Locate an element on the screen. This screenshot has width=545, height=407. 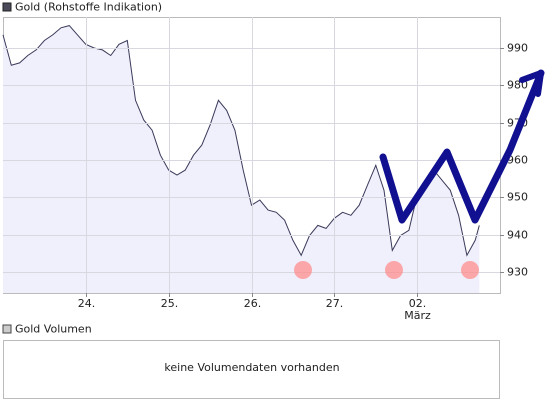
y-tick-label: 940 is located at coordinates (517, 235).